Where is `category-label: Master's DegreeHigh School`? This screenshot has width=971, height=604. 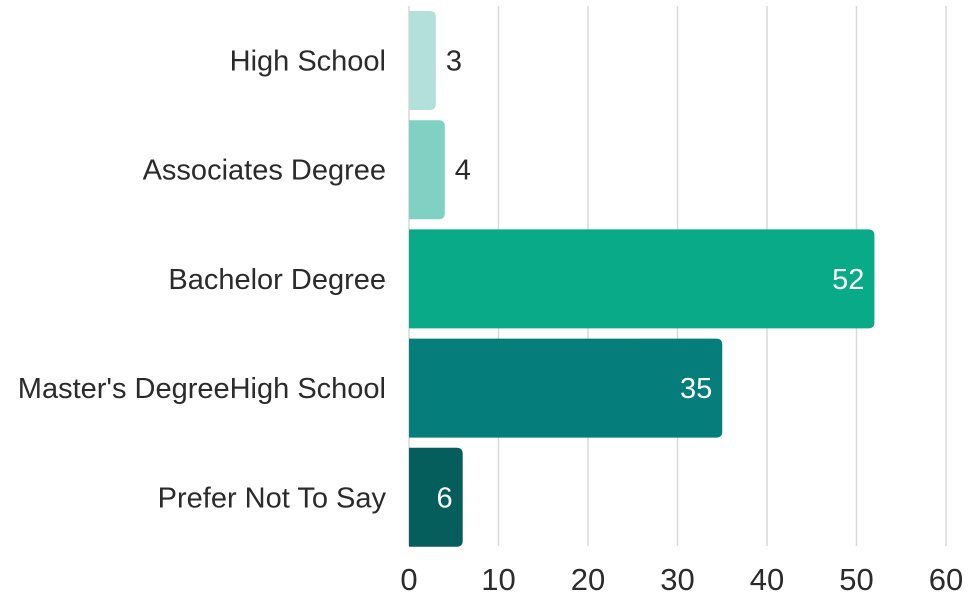
category-label: Master's DegreeHigh School is located at coordinates (202, 389).